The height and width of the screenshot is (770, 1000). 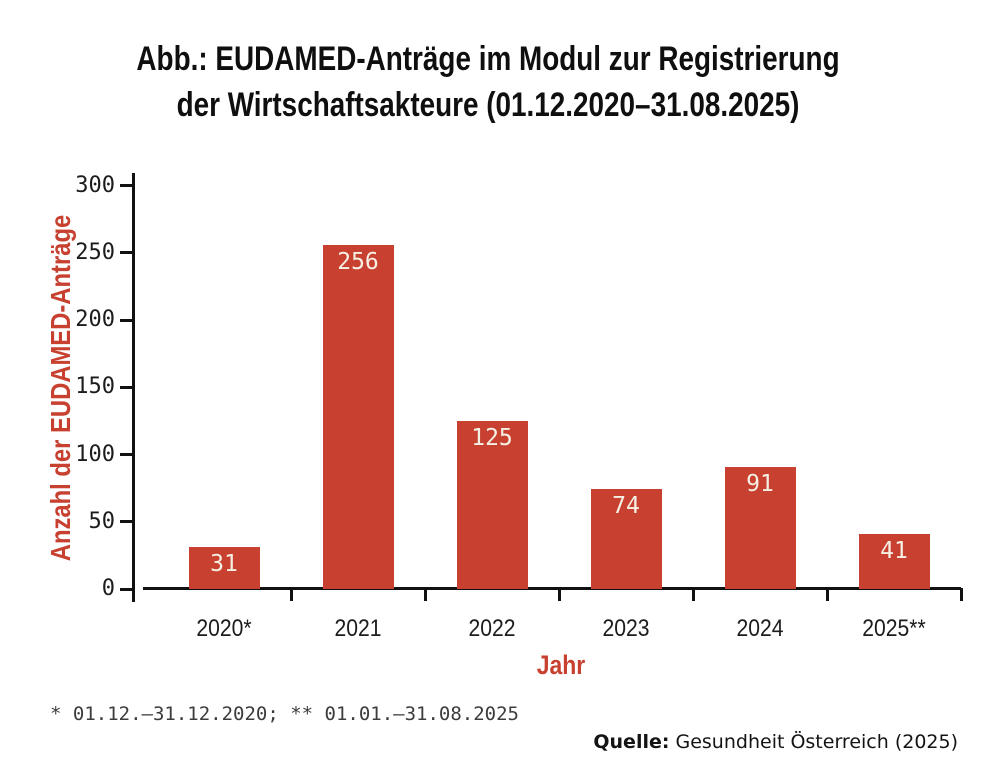 I want to click on x-axis-title: Jahr, so click(x=561, y=665).